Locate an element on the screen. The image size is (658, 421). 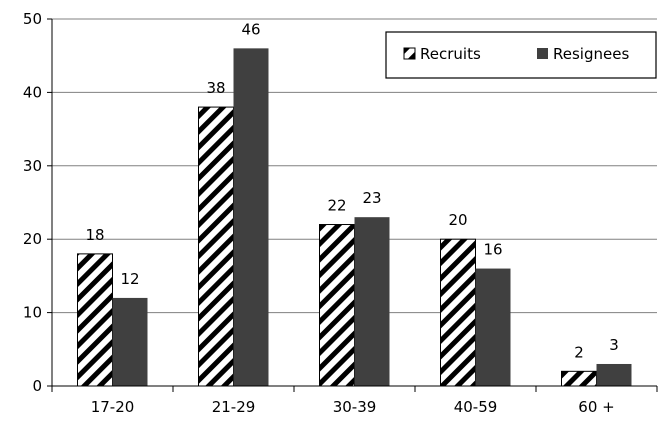
data-label: 18 is located at coordinates (94, 235).